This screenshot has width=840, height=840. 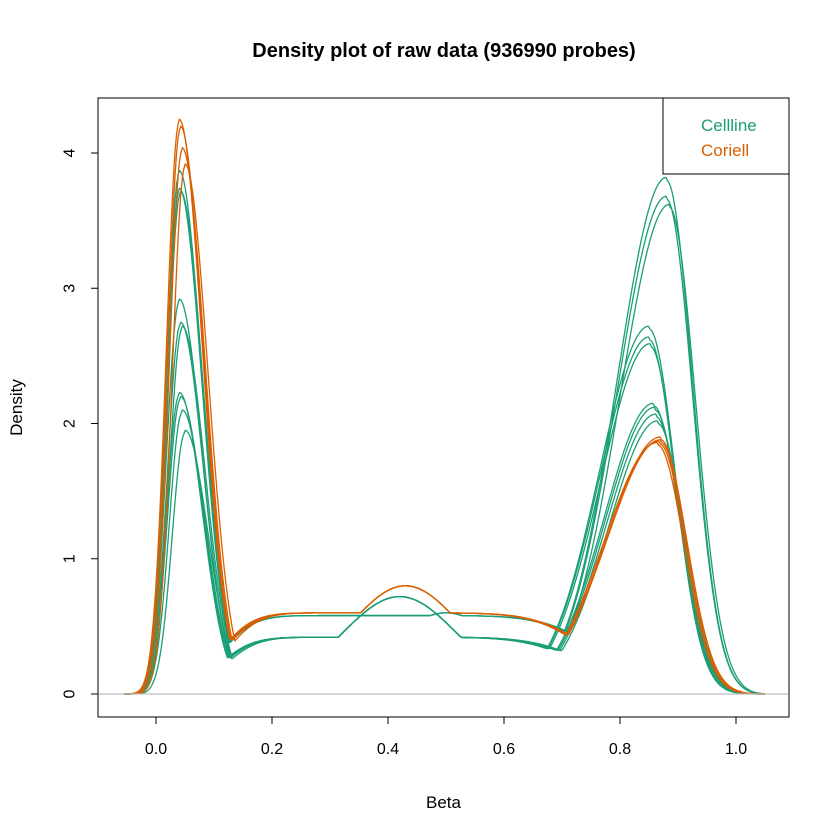 I want to click on y-tick-label: 2, so click(x=70, y=423).